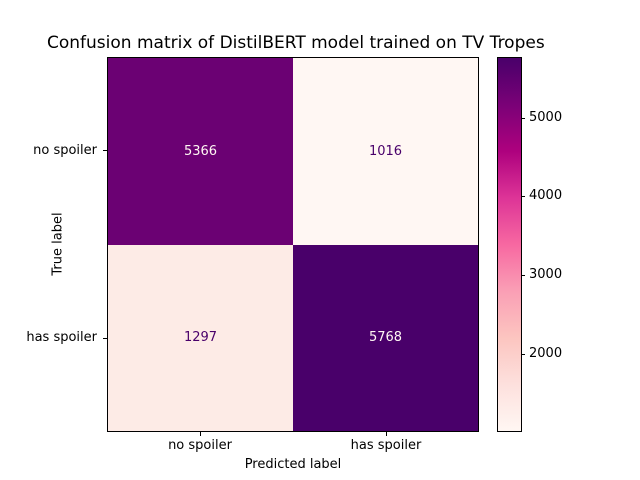 The image size is (640, 480). I want to click on colorbar-tick-label-4000: 4000, so click(546, 195).